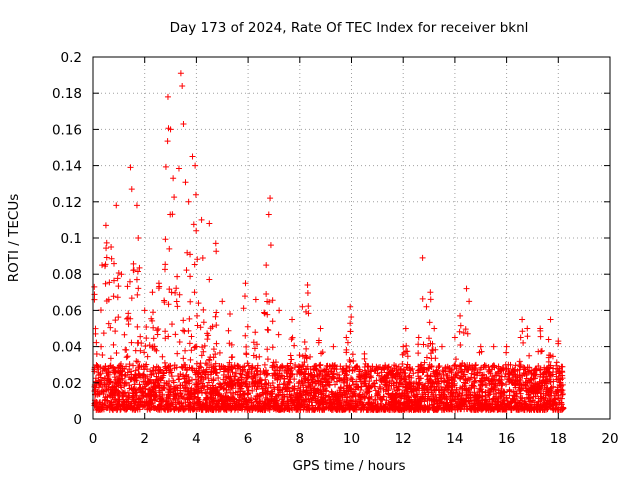 Image resolution: width=640 pixels, height=480 pixels. I want to click on y-tick-label: 0.16, so click(67, 130).